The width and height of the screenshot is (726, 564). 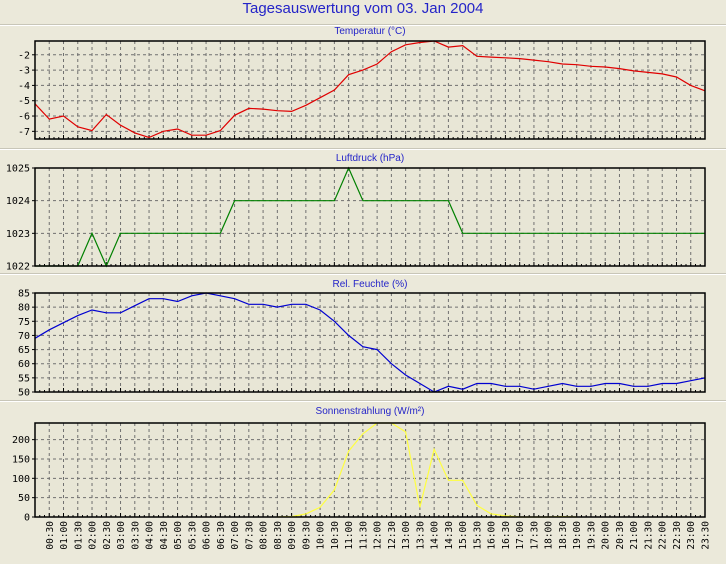 What do you see at coordinates (363, 535) in the screenshot?
I see `x-tick-label: 11:30` at bounding box center [363, 535].